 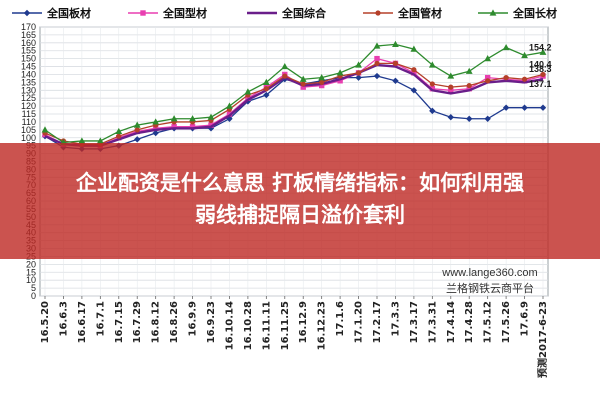 What do you see at coordinates (100, 318) in the screenshot?
I see `x-tick-label: 16.7.1` at bounding box center [100, 318].